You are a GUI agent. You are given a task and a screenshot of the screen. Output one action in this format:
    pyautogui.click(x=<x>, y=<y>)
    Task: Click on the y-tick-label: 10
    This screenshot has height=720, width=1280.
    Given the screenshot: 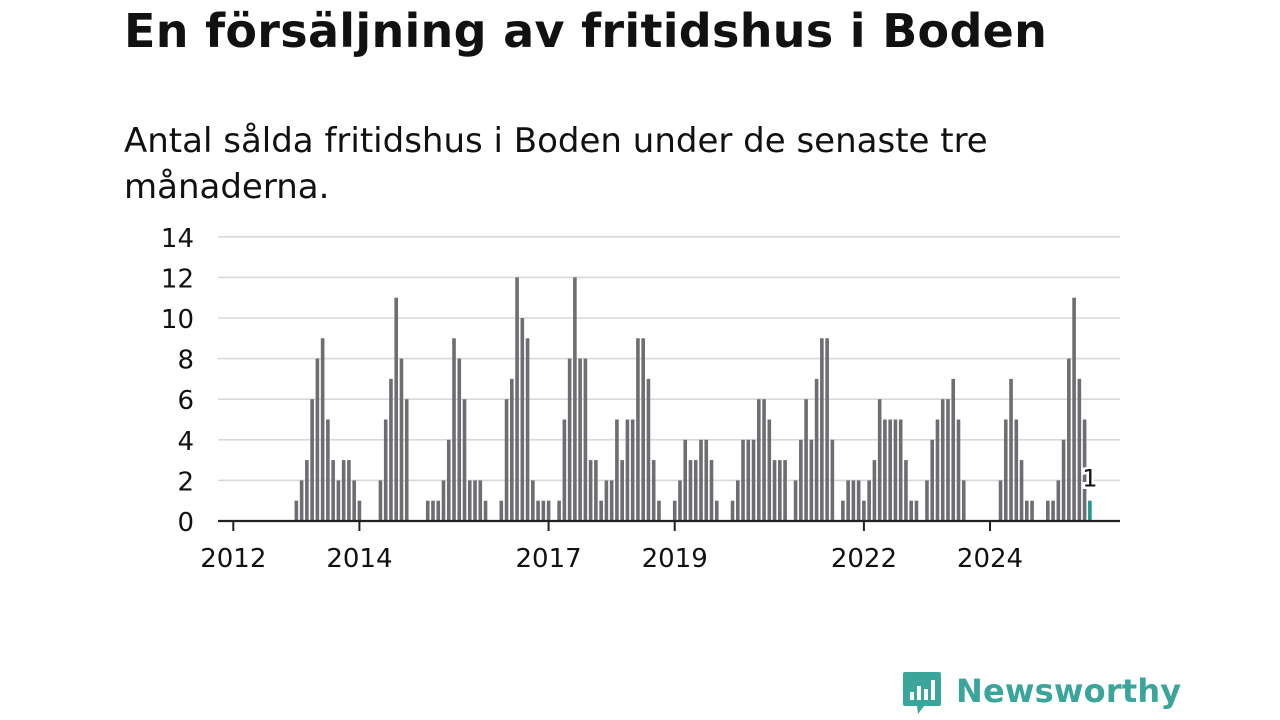 What is the action you would take?
    pyautogui.click(x=177, y=320)
    